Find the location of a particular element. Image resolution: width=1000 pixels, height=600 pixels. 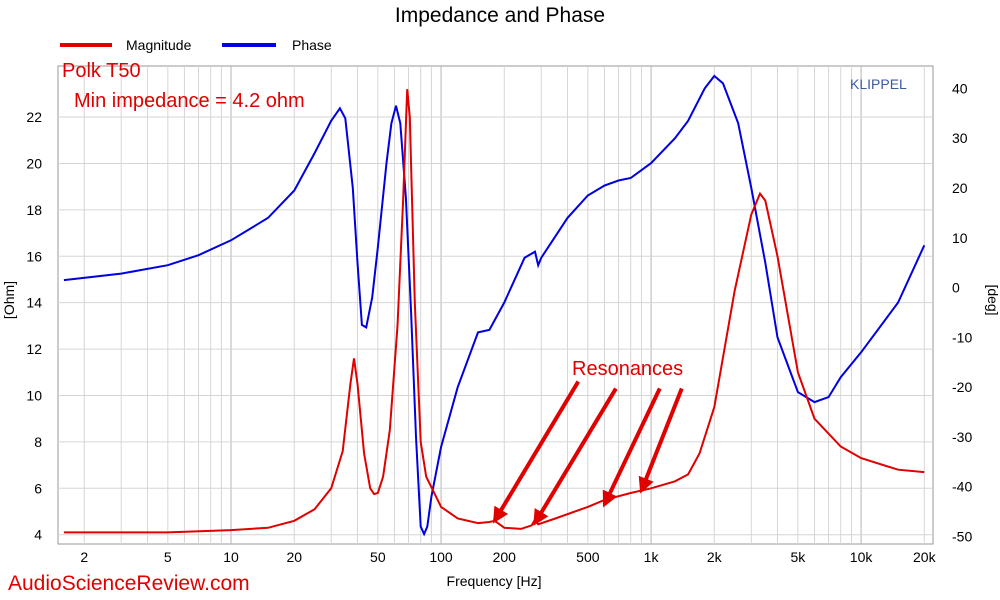

x-tick-label: 200 is located at coordinates (505, 557).